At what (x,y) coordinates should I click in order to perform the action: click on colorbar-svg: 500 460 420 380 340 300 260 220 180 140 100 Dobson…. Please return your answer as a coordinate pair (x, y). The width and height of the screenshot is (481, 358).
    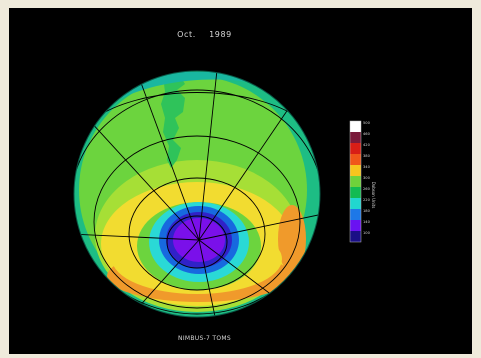
    Looking at the image, I should click on (362, 181).